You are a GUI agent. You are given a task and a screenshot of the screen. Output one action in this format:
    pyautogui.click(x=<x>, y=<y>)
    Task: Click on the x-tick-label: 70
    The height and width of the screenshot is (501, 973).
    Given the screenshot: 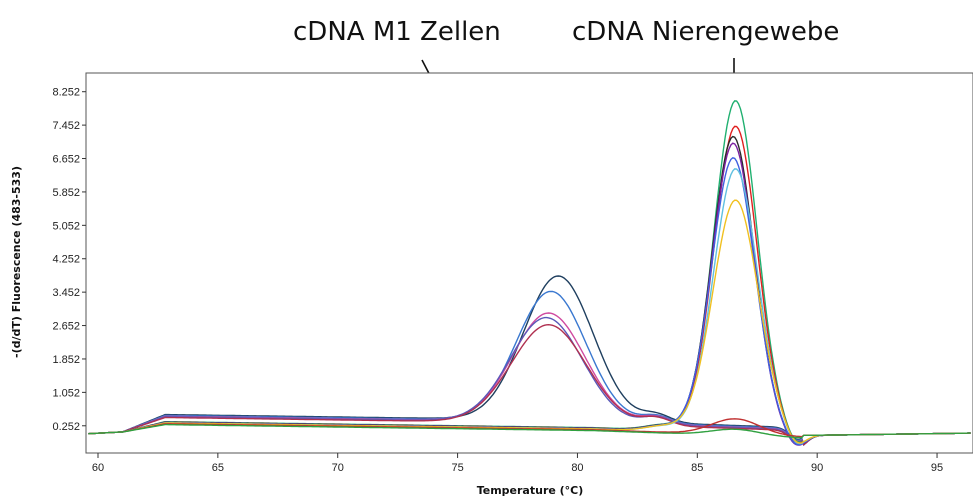 What is the action you would take?
    pyautogui.click(x=338, y=468)
    